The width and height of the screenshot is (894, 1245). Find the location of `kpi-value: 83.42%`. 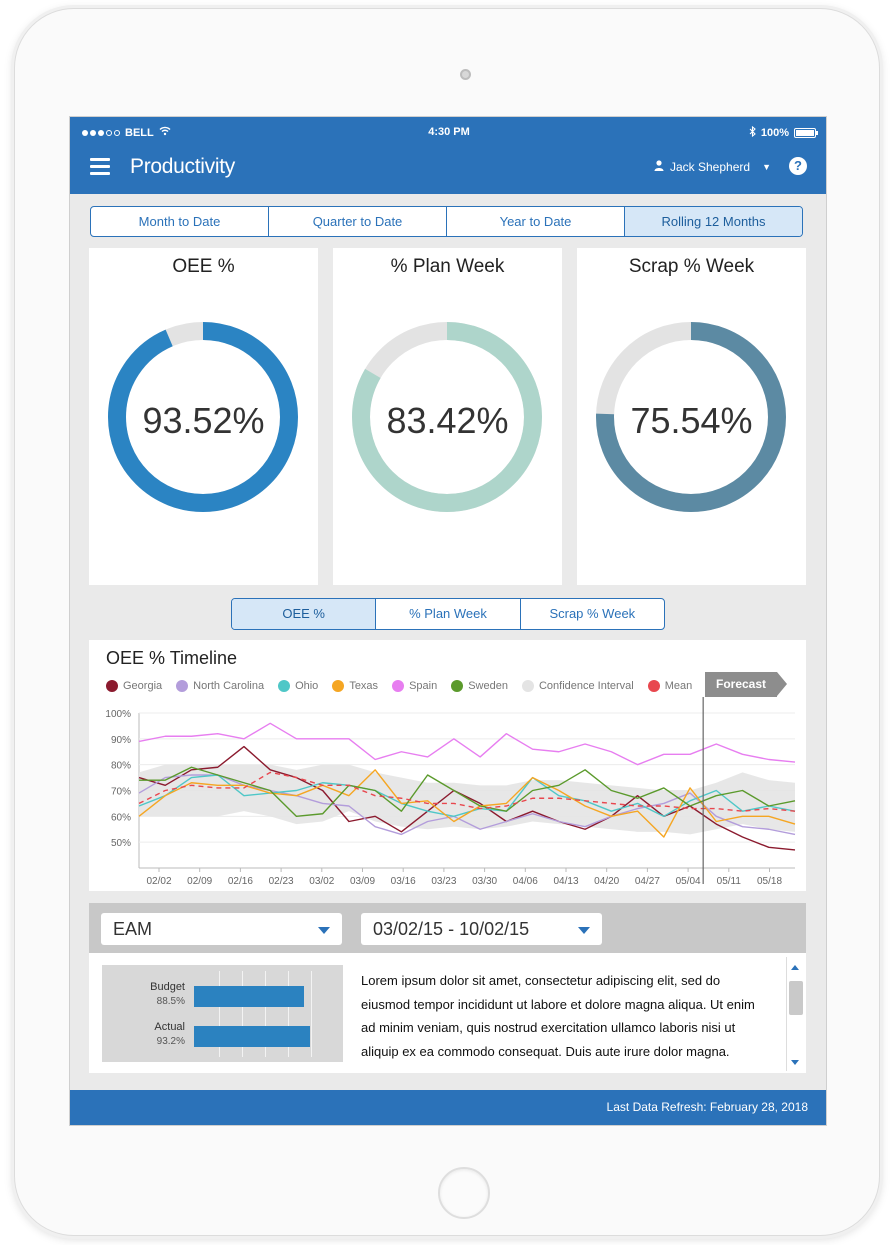

kpi-value: 83.42% is located at coordinates (447, 420).